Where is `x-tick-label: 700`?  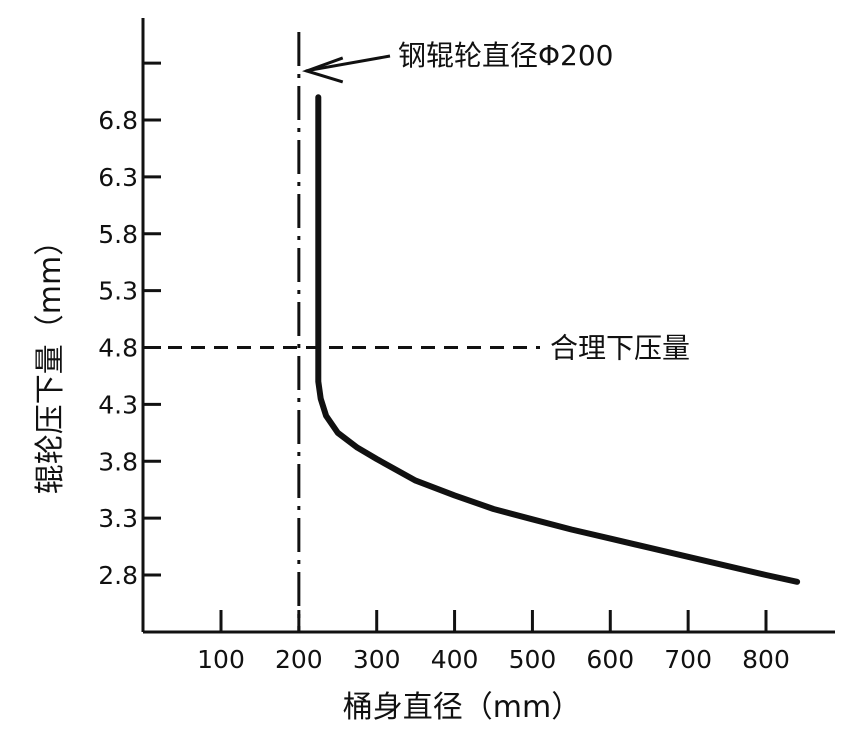 x-tick-label: 700 is located at coordinates (688, 659).